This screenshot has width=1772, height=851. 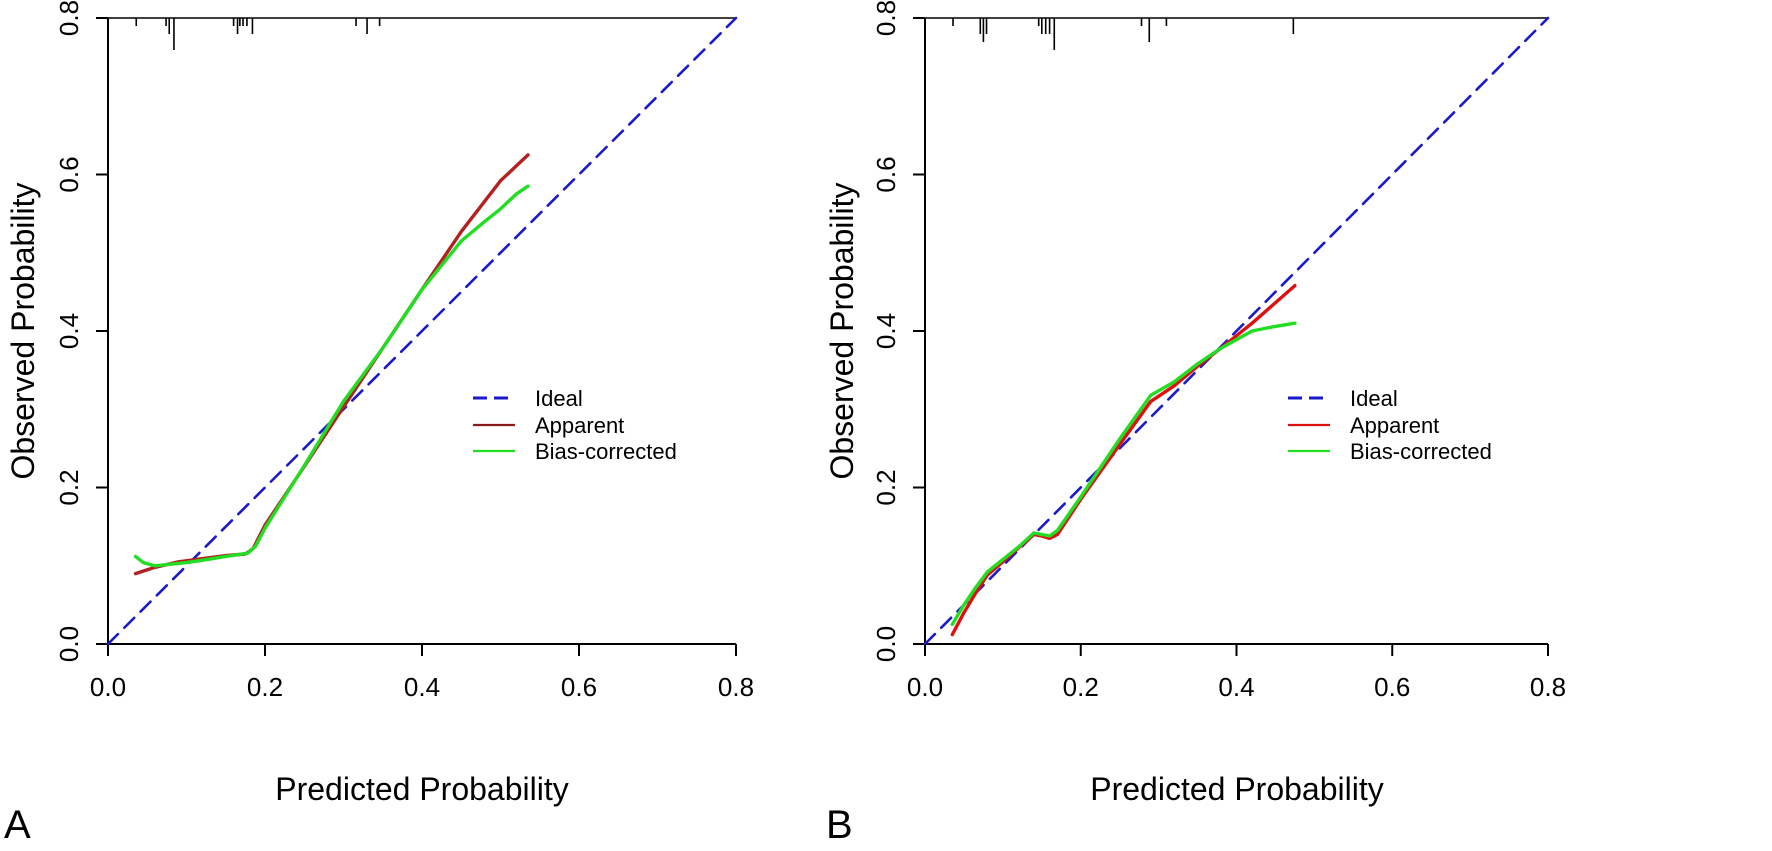 What do you see at coordinates (17, 825) in the screenshot?
I see `panel-letter: A` at bounding box center [17, 825].